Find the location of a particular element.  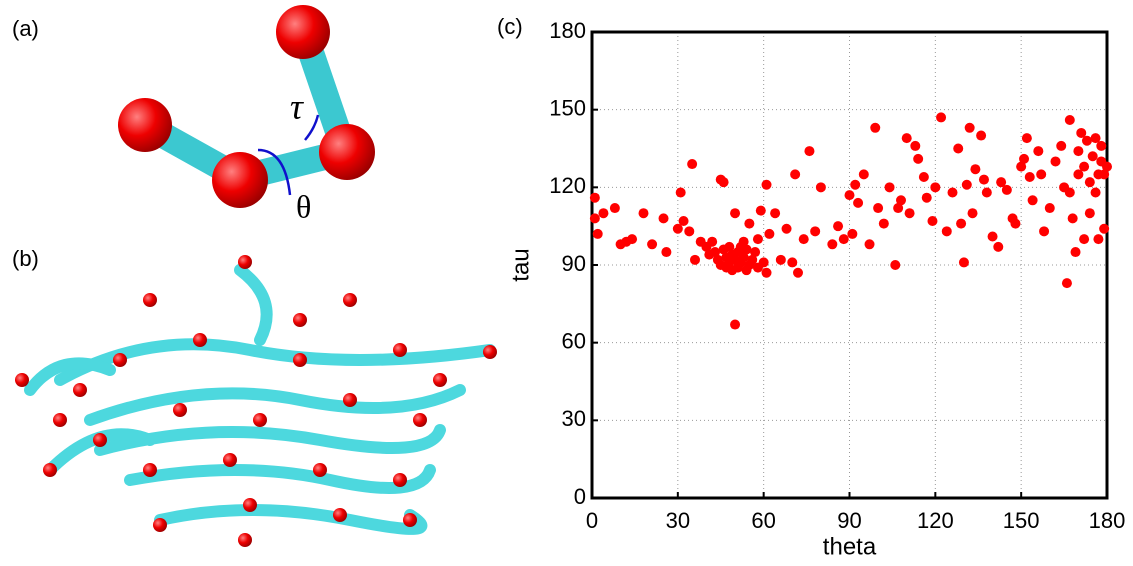

x-tick-label: 90 is located at coordinates (849, 520).